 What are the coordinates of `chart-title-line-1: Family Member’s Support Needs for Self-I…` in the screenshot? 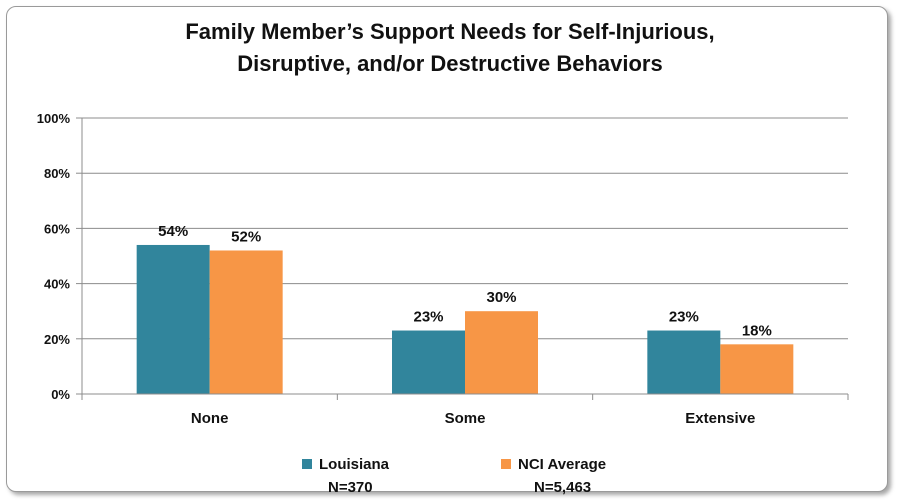 It's located at (450, 31).